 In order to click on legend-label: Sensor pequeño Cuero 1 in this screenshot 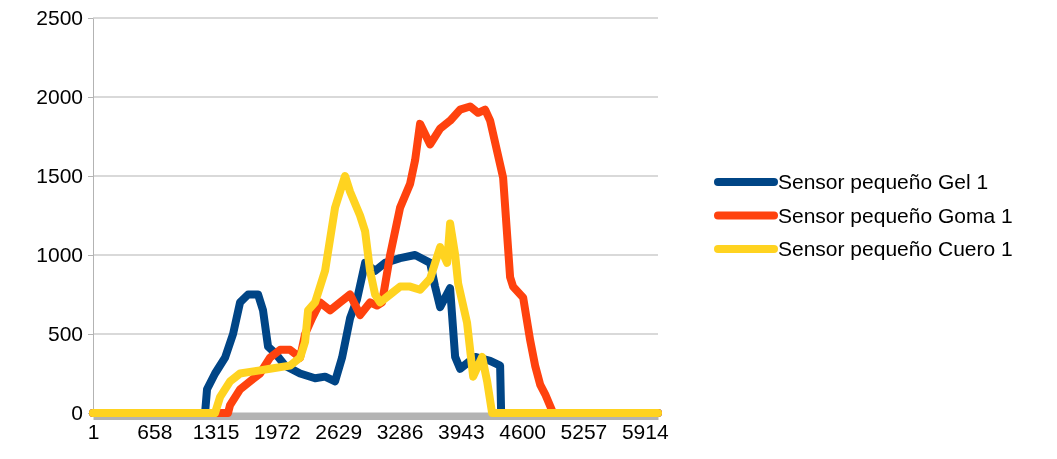, I will do `click(895, 249)`.